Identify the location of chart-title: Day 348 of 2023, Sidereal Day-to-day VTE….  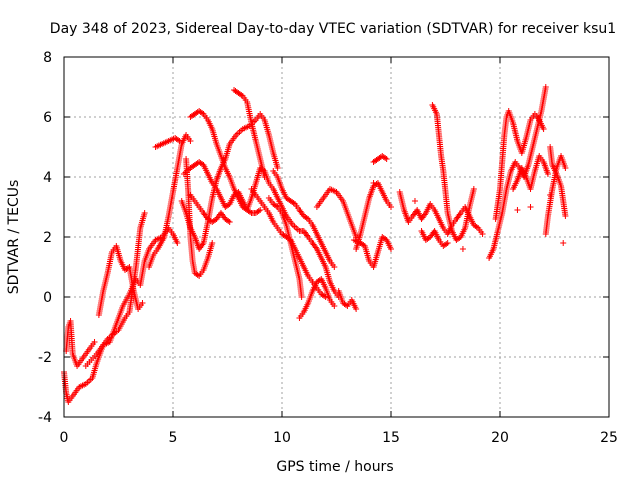
(333, 29).